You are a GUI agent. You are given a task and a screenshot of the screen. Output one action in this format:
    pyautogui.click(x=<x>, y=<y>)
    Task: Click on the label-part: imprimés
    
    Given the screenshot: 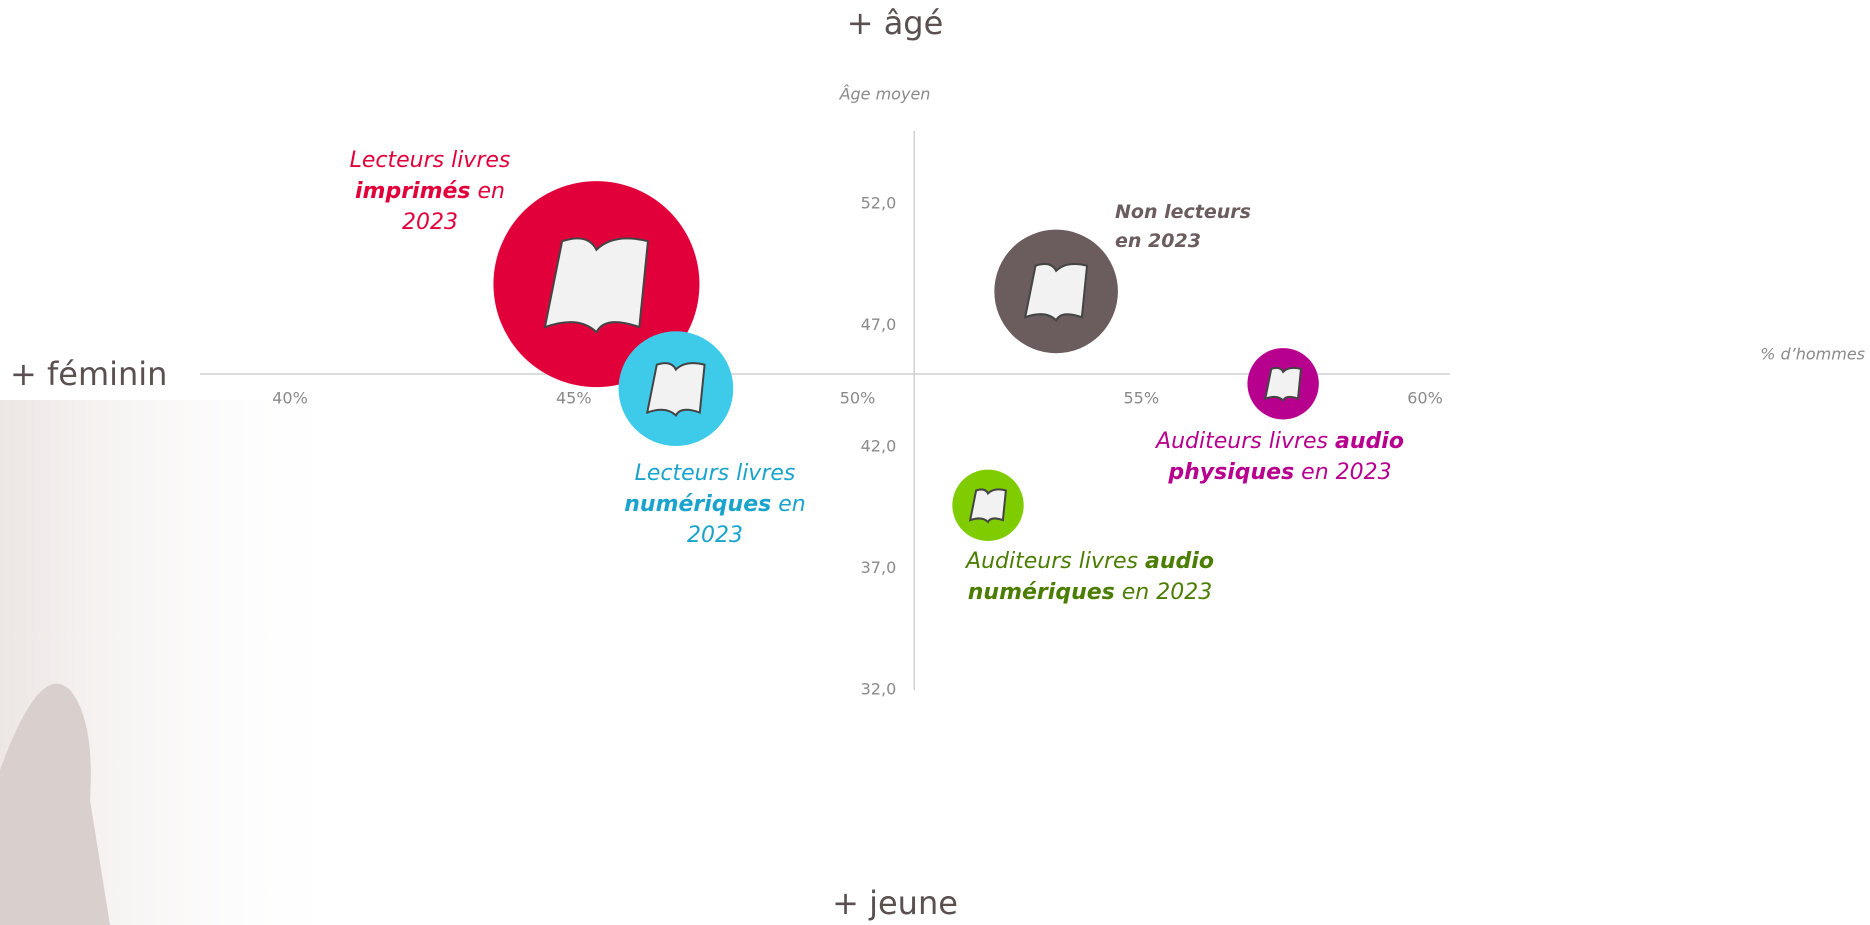 What is the action you would take?
    pyautogui.click(x=412, y=191)
    